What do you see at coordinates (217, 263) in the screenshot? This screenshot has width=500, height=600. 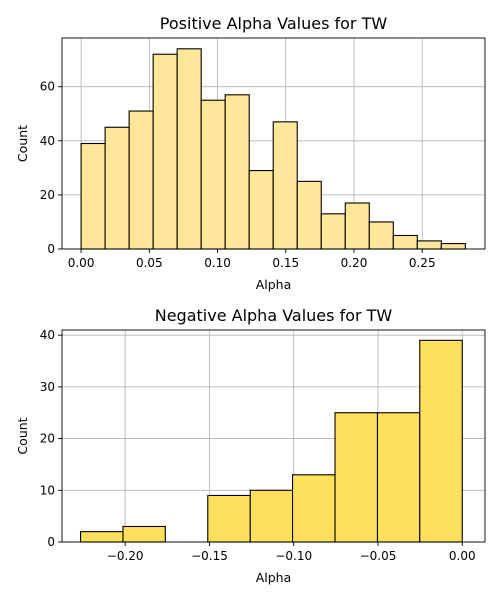 I see `x-tick-label: 0.10` at bounding box center [217, 263].